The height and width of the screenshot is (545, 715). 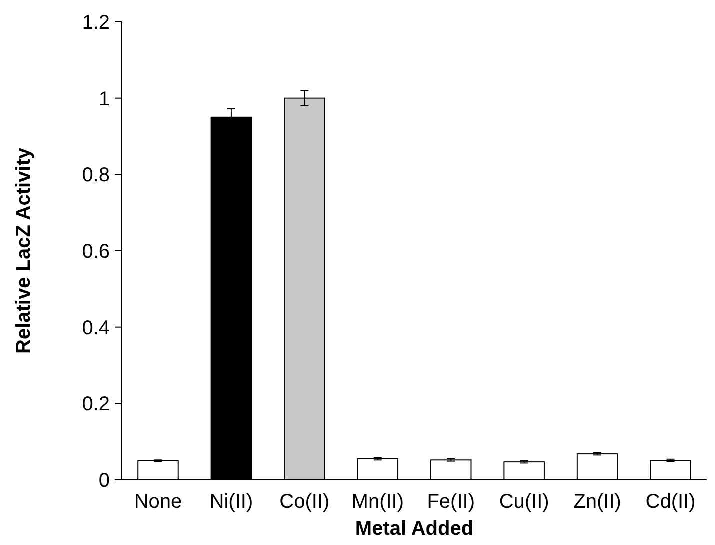 What do you see at coordinates (96, 175) in the screenshot?
I see `y-tick-label: 0.8` at bounding box center [96, 175].